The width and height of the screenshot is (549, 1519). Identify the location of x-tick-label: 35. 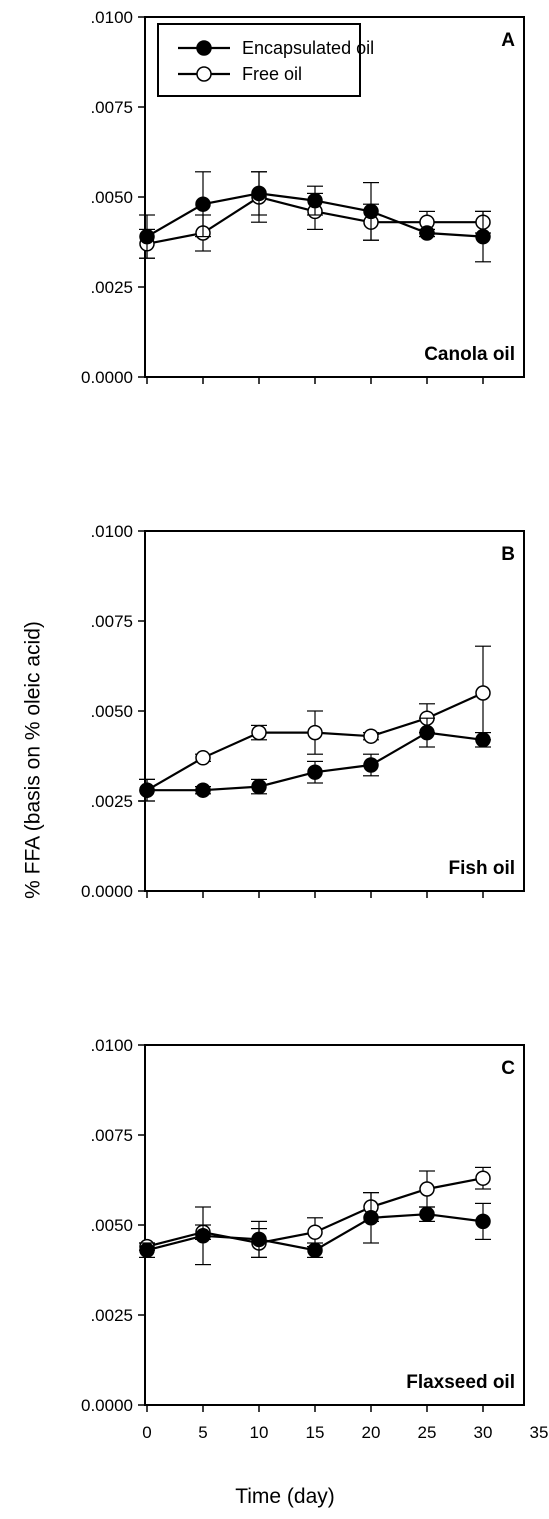
(539, 1432).